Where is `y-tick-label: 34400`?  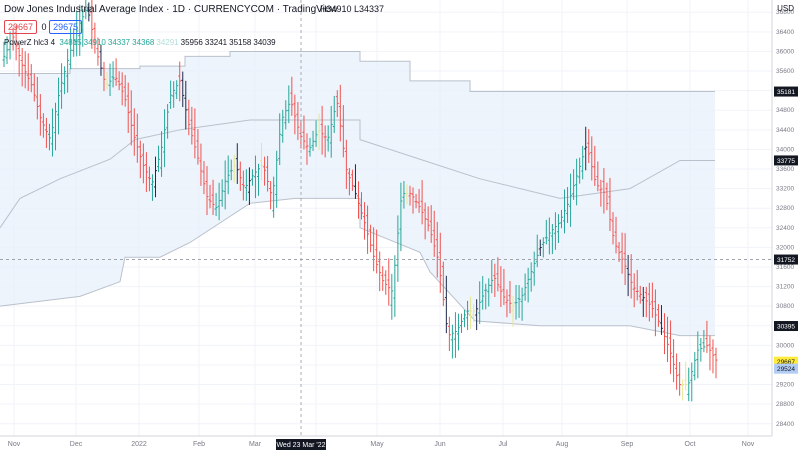 y-tick-label: 34400 is located at coordinates (785, 130).